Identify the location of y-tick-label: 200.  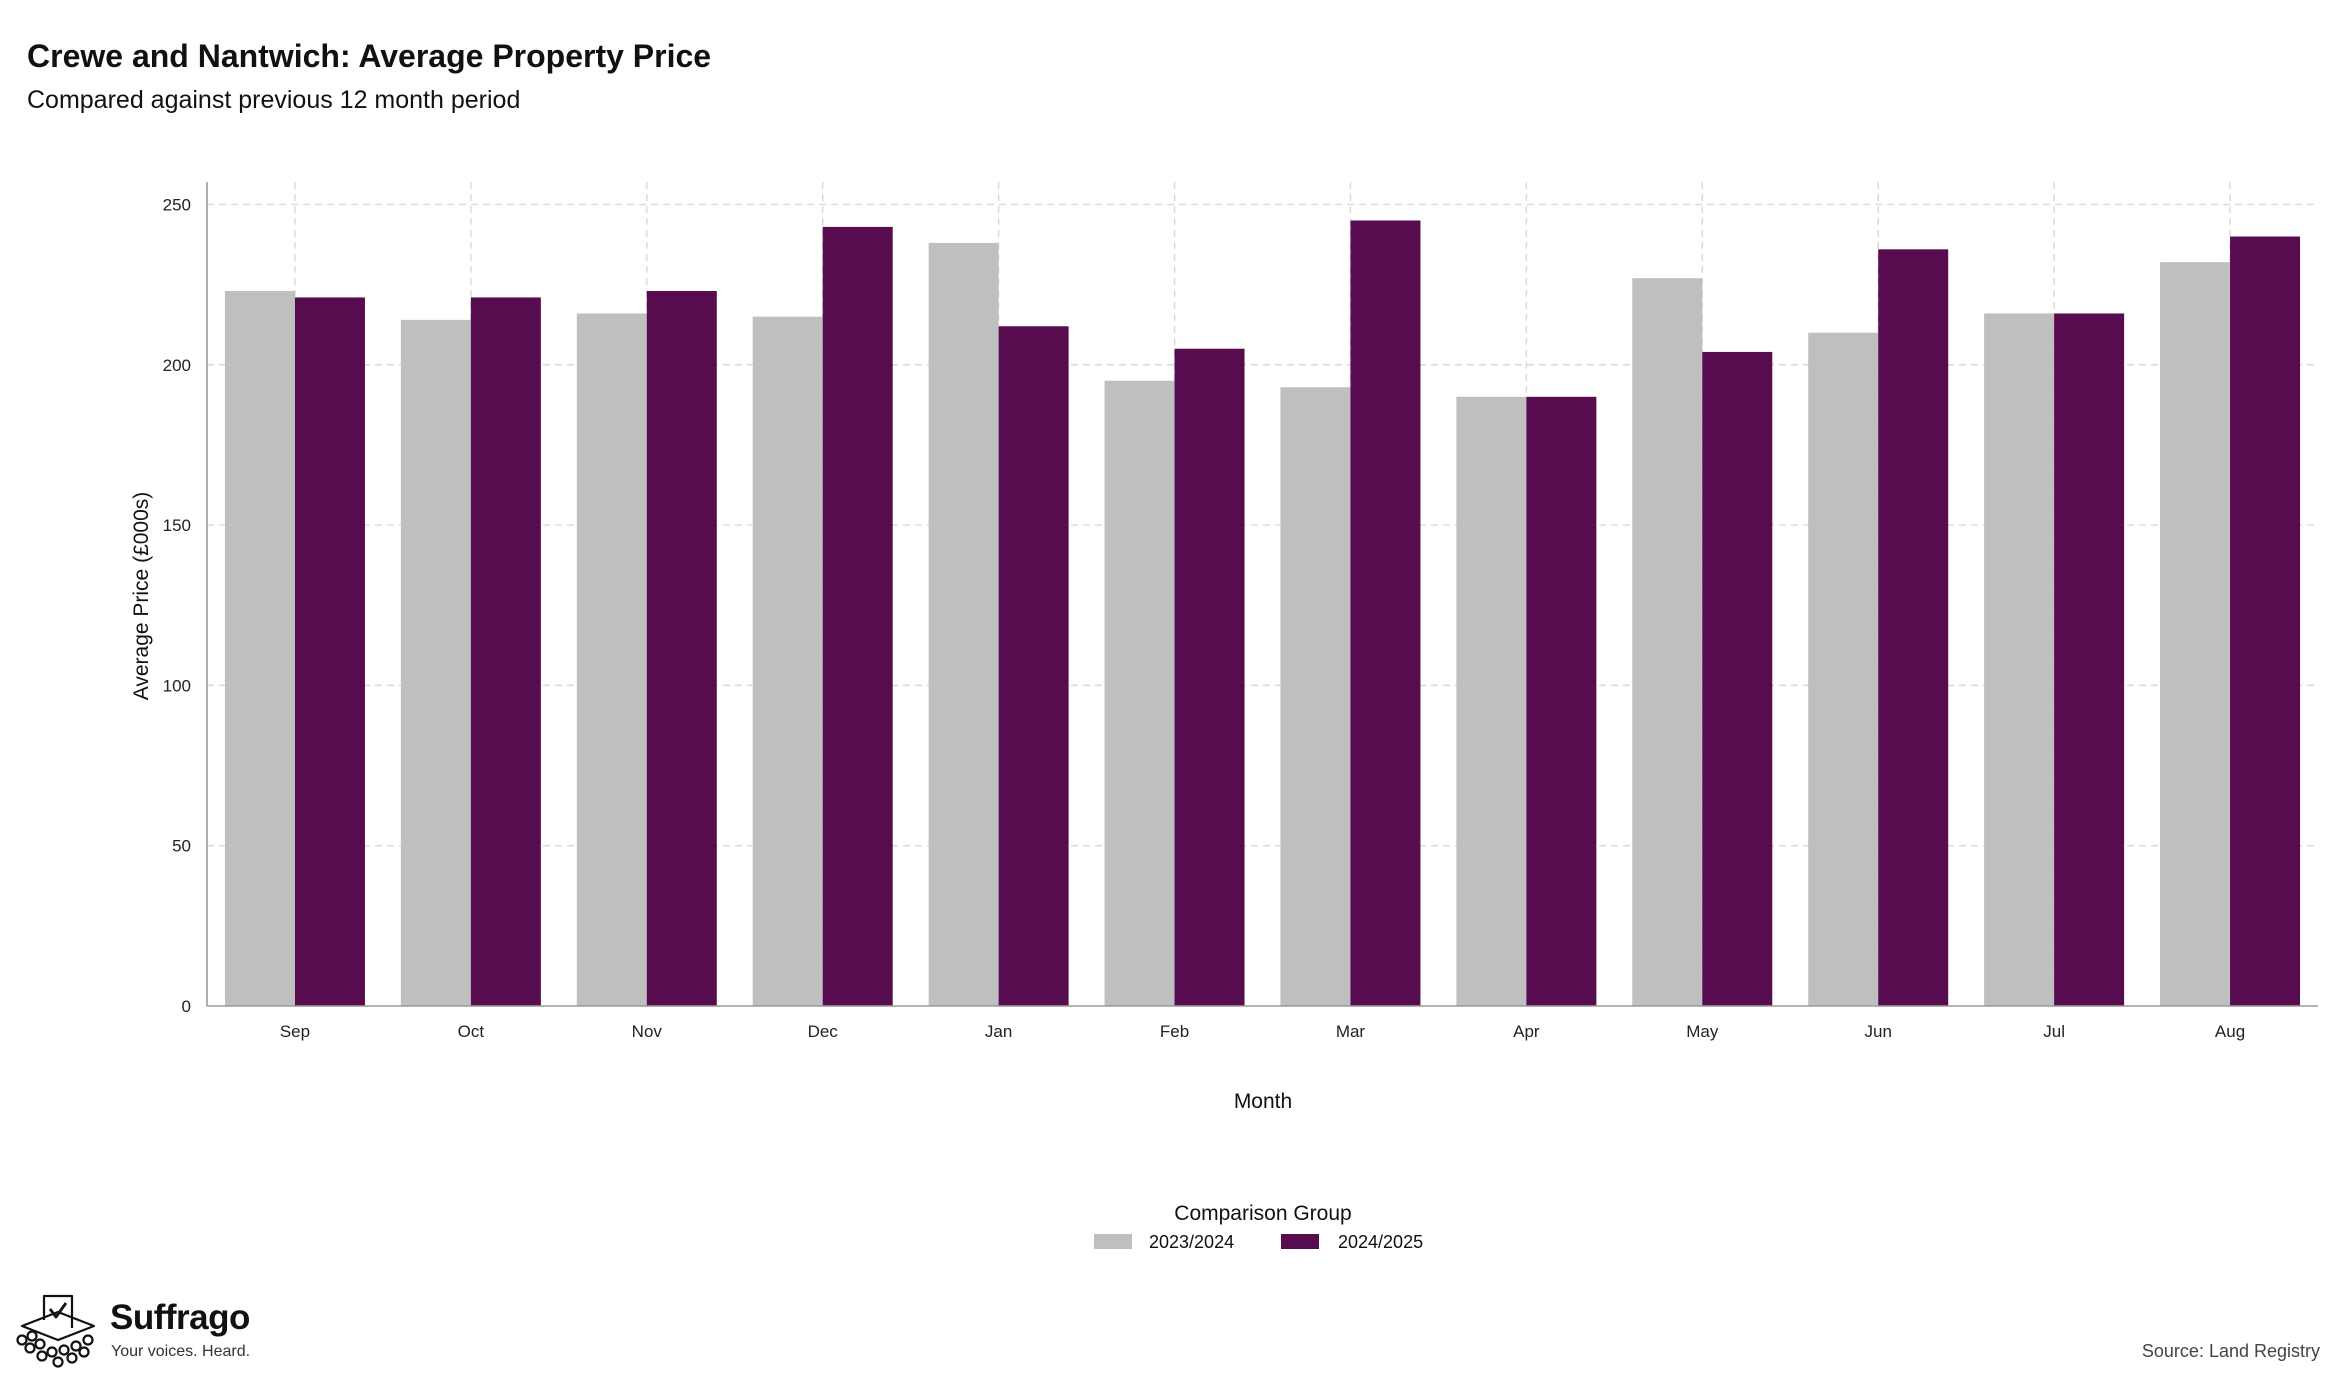
(177, 365).